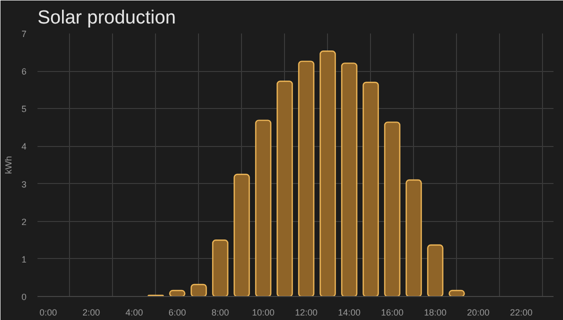 The width and height of the screenshot is (563, 320). What do you see at coordinates (349, 313) in the screenshot?
I see `x-tick-label: 14:00` at bounding box center [349, 313].